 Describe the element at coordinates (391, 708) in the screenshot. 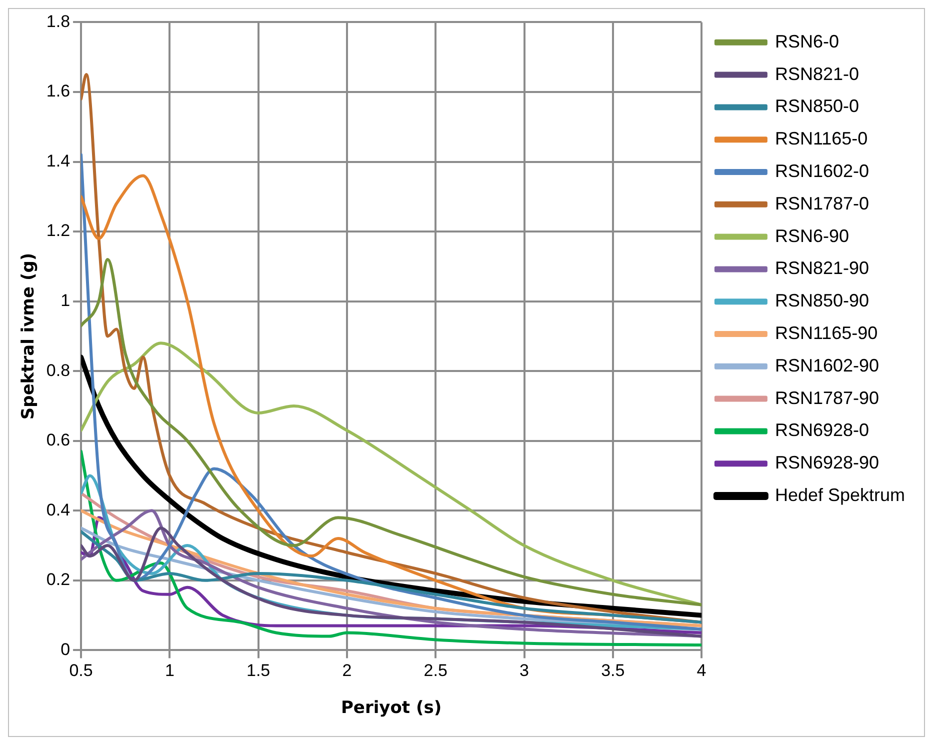

I see `x-axis-title: Periyot (s)` at that location.